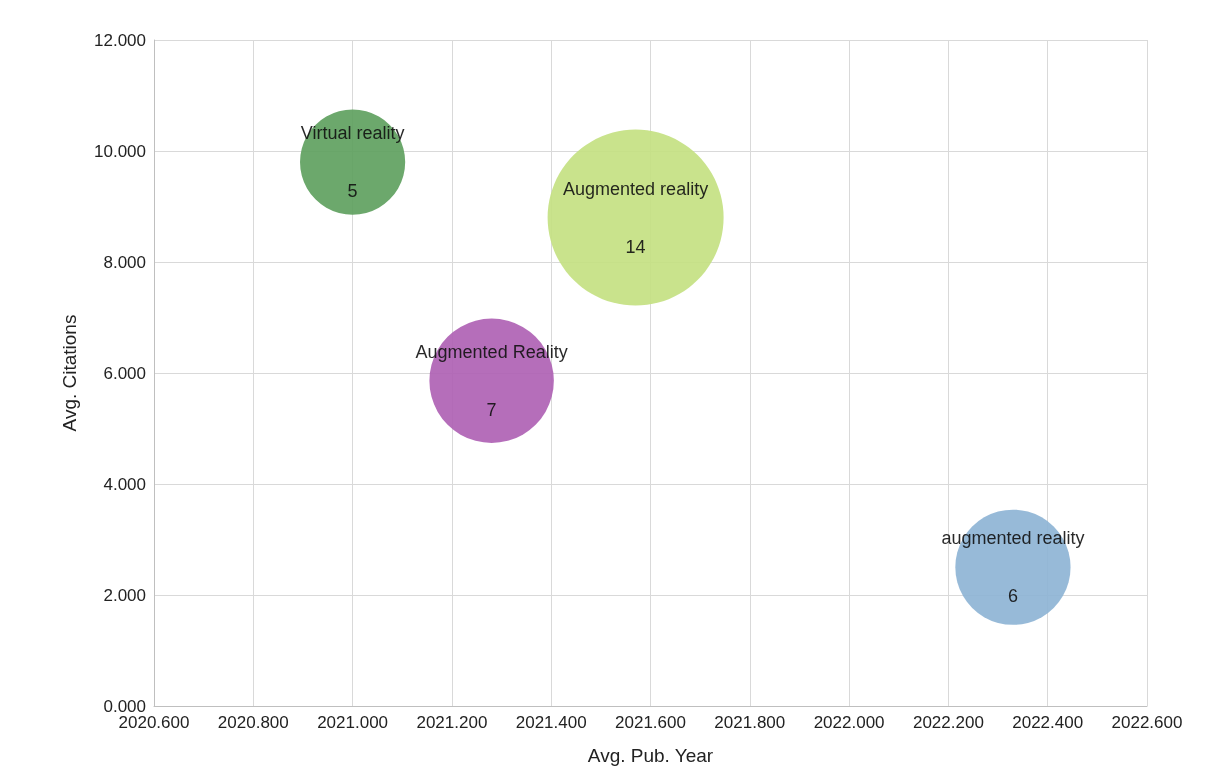 The width and height of the screenshot is (1206, 783). I want to click on data-label: 5, so click(352, 191).